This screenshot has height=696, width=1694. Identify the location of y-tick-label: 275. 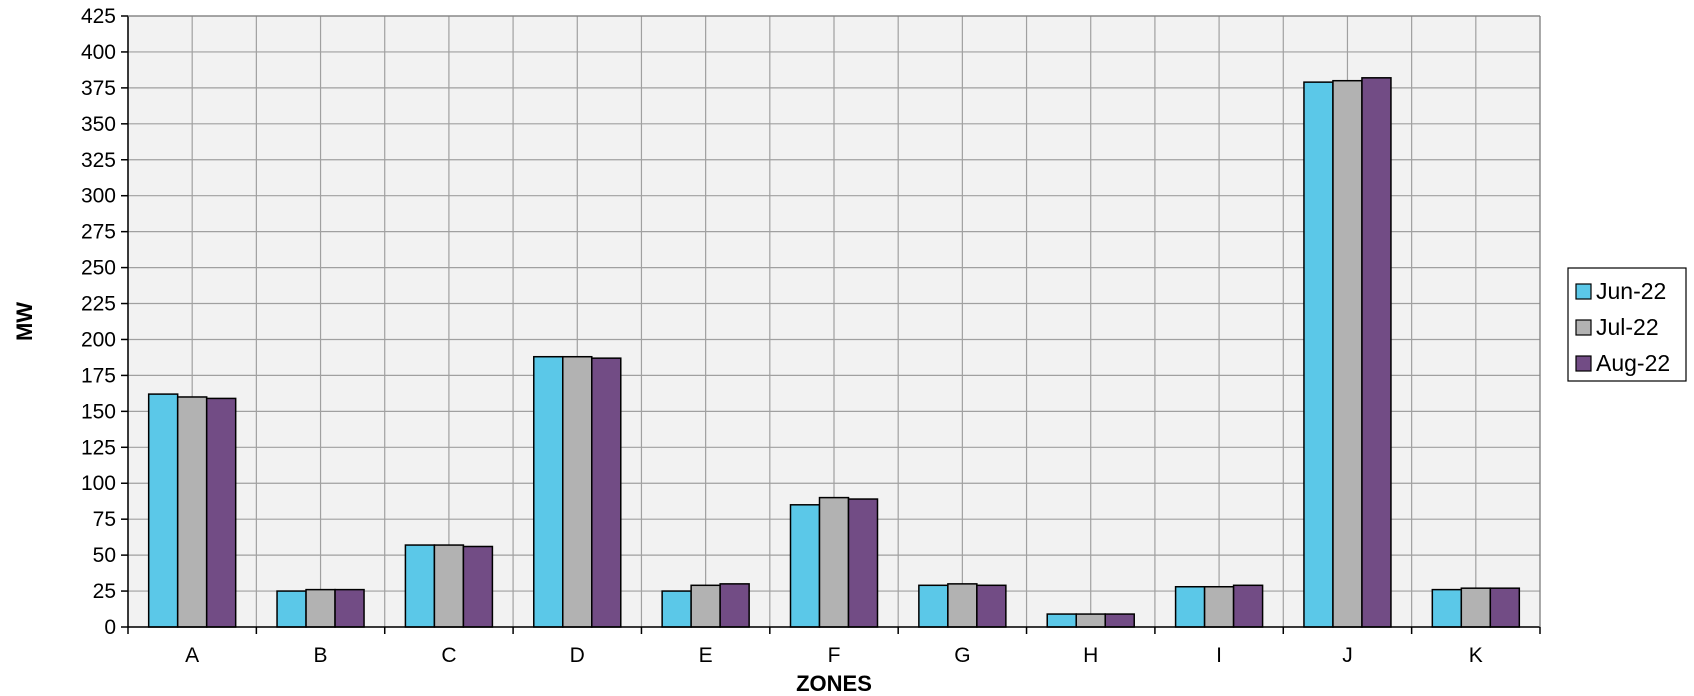
(98, 232).